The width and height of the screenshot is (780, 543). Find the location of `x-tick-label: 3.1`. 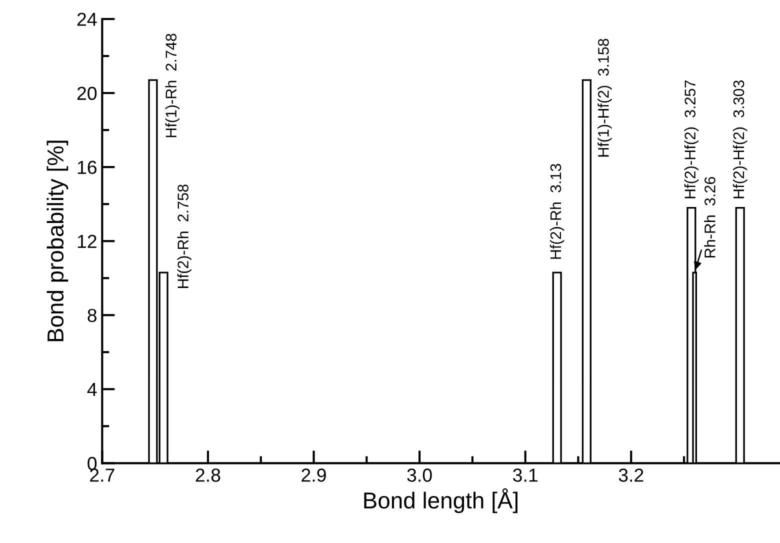

x-tick-label: 3.1 is located at coordinates (525, 475).